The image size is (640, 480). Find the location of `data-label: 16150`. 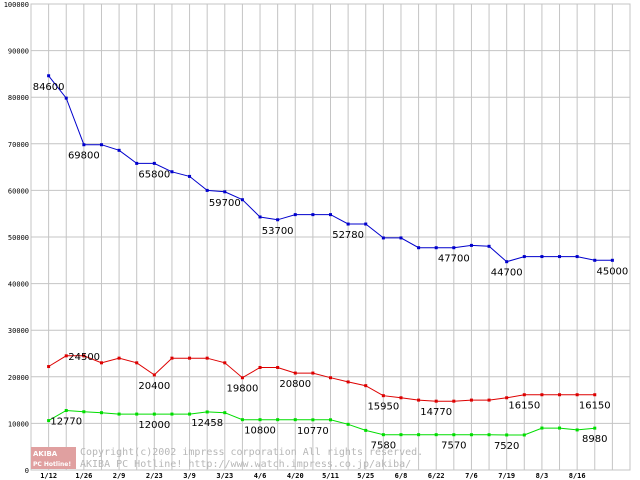

data-label: 16150 is located at coordinates (524, 406).